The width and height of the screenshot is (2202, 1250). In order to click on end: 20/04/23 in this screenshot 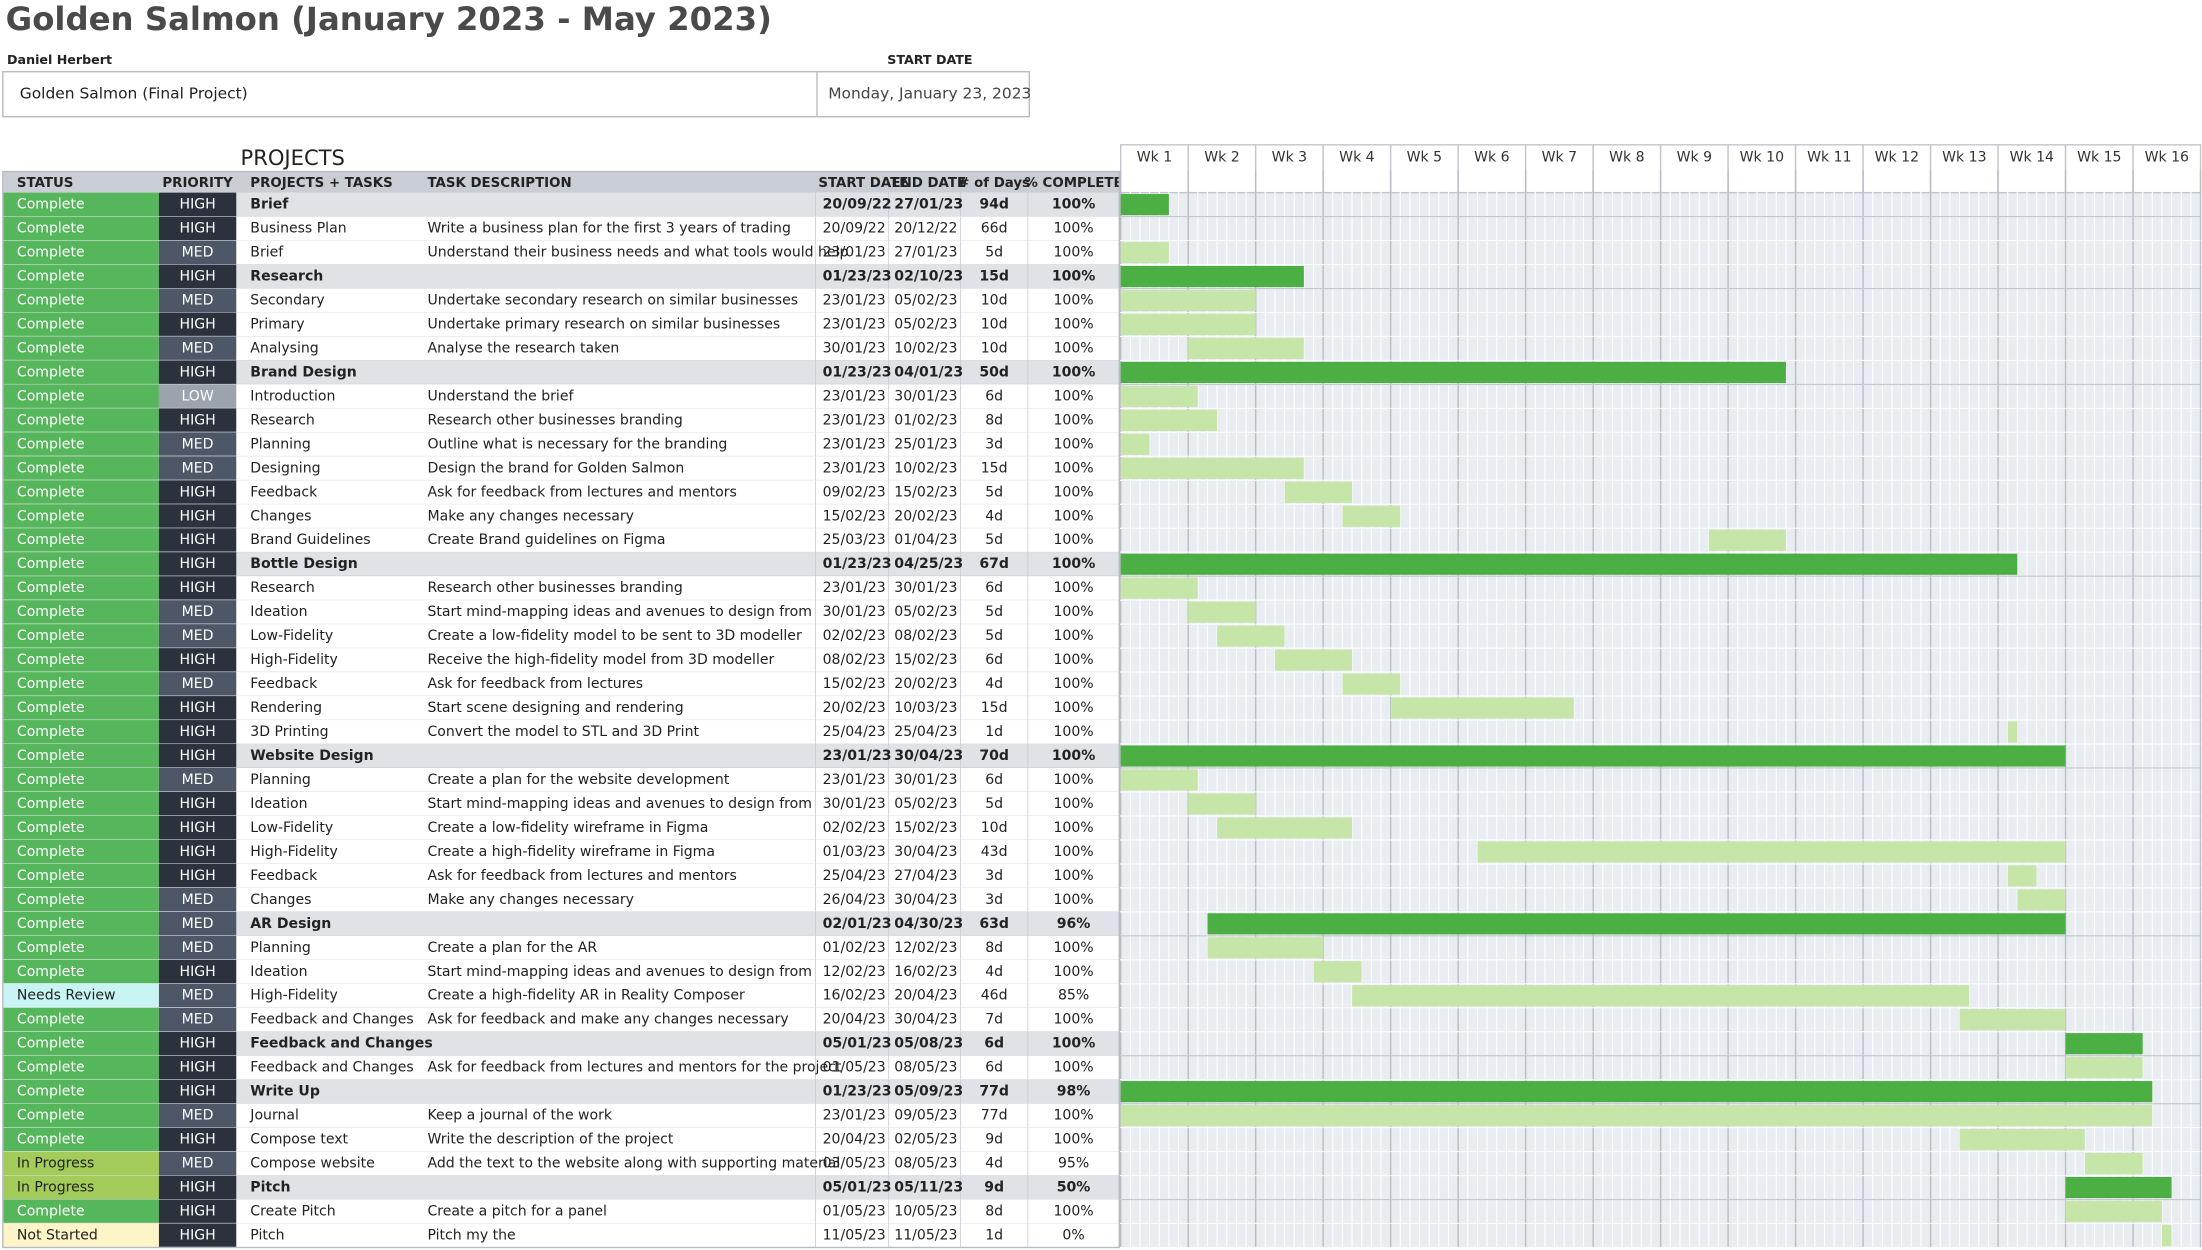, I will do `click(925, 996)`.